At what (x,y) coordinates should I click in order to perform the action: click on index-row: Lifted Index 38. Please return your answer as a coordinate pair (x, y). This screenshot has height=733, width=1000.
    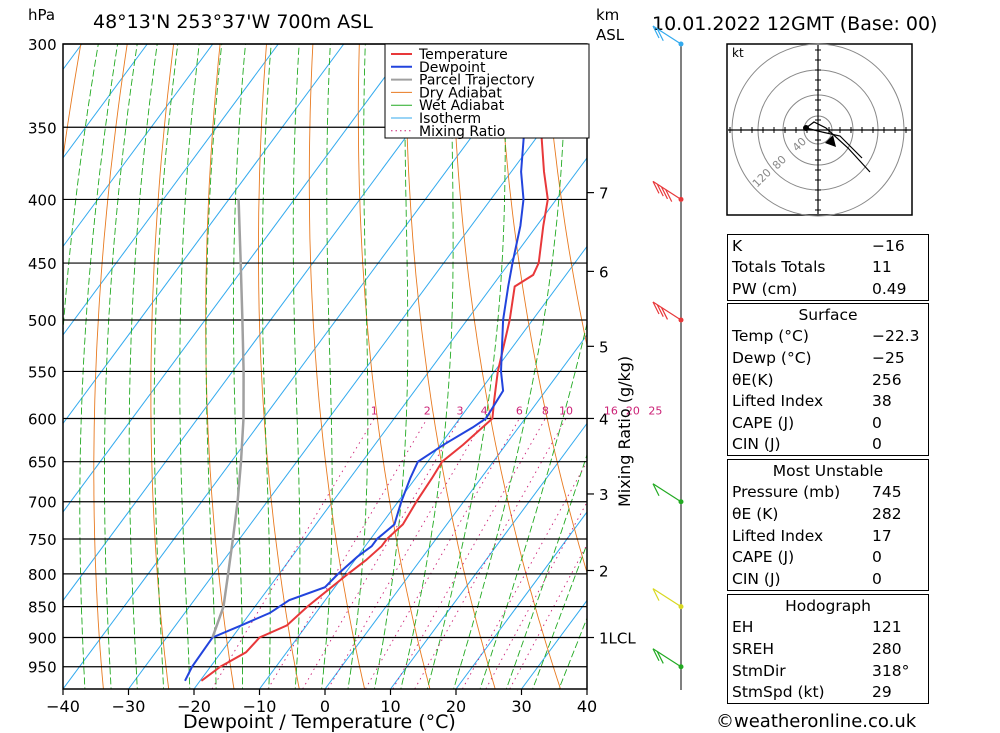
    Looking at the image, I should click on (828, 401).